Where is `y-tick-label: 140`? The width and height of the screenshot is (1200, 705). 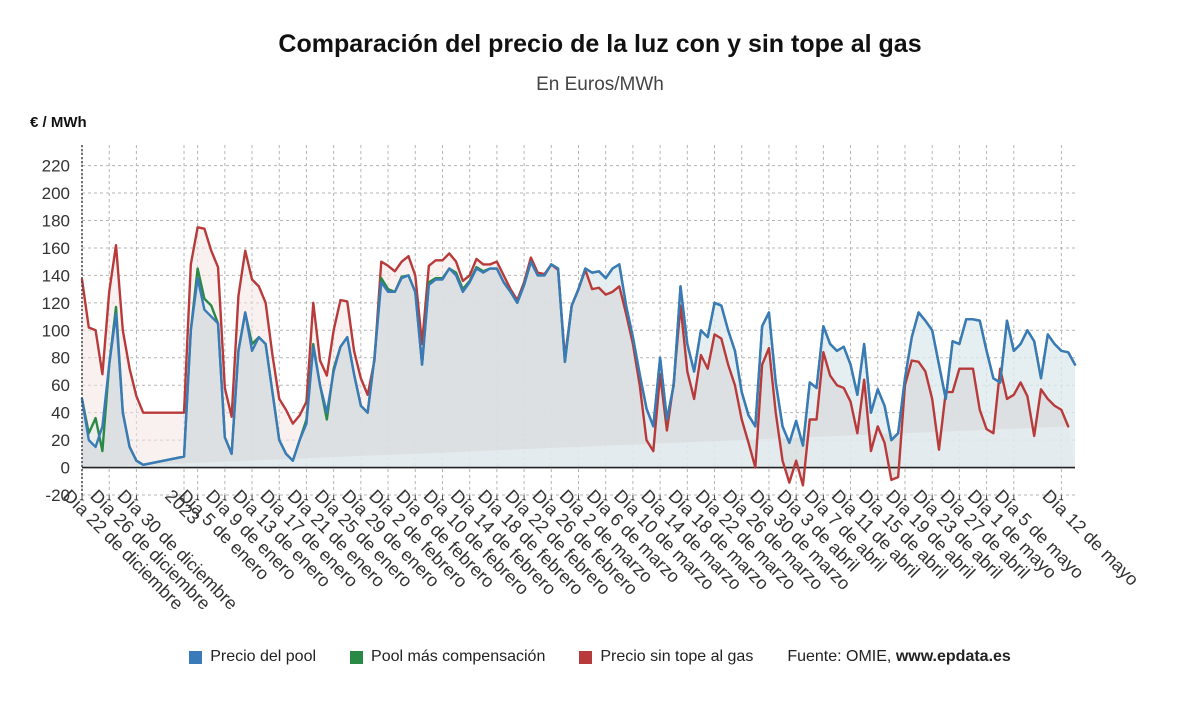 y-tick-label: 140 is located at coordinates (56, 275).